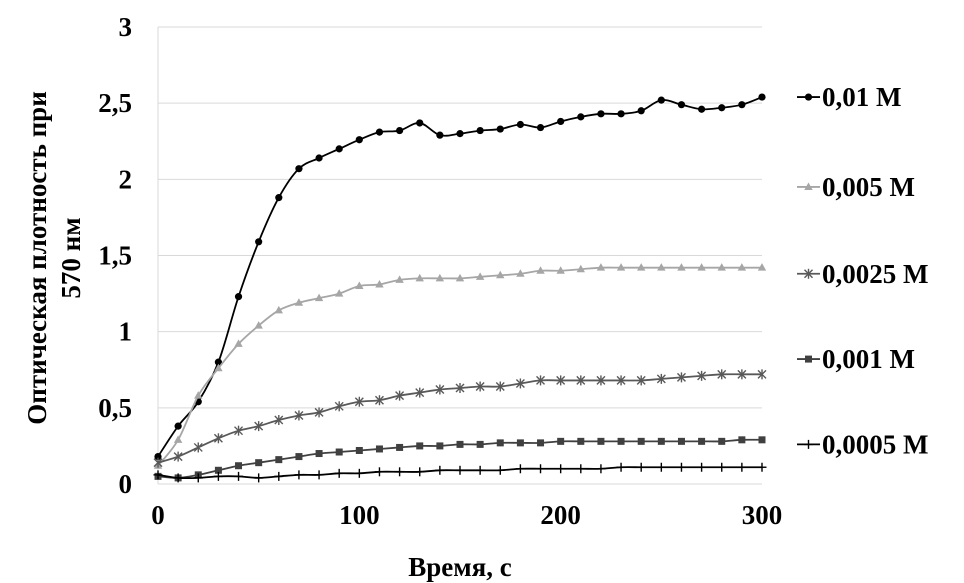 Image resolution: width=964 pixels, height=583 pixels. What do you see at coordinates (115, 103) in the screenshot?
I see `y-tick-label: 2,5` at bounding box center [115, 103].